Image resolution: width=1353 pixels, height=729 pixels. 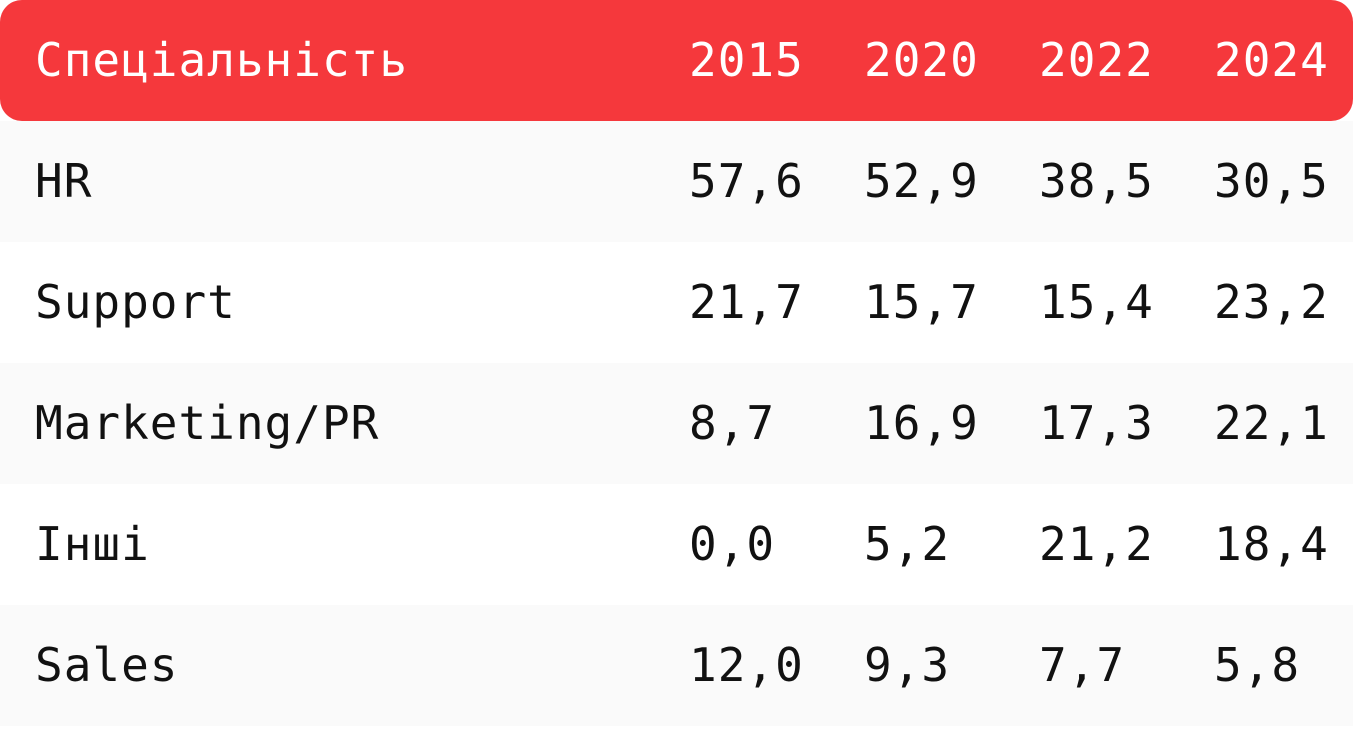 What do you see at coordinates (1271, 181) in the screenshot?
I see `cell-value: 30,5` at bounding box center [1271, 181].